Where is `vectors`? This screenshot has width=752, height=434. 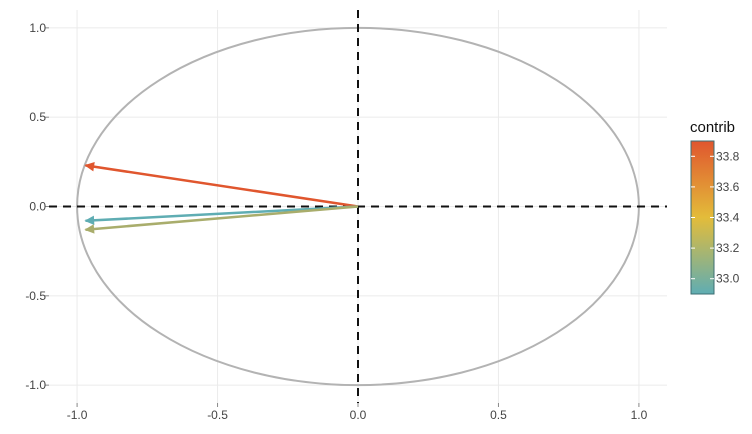 vectors is located at coordinates (221, 198).